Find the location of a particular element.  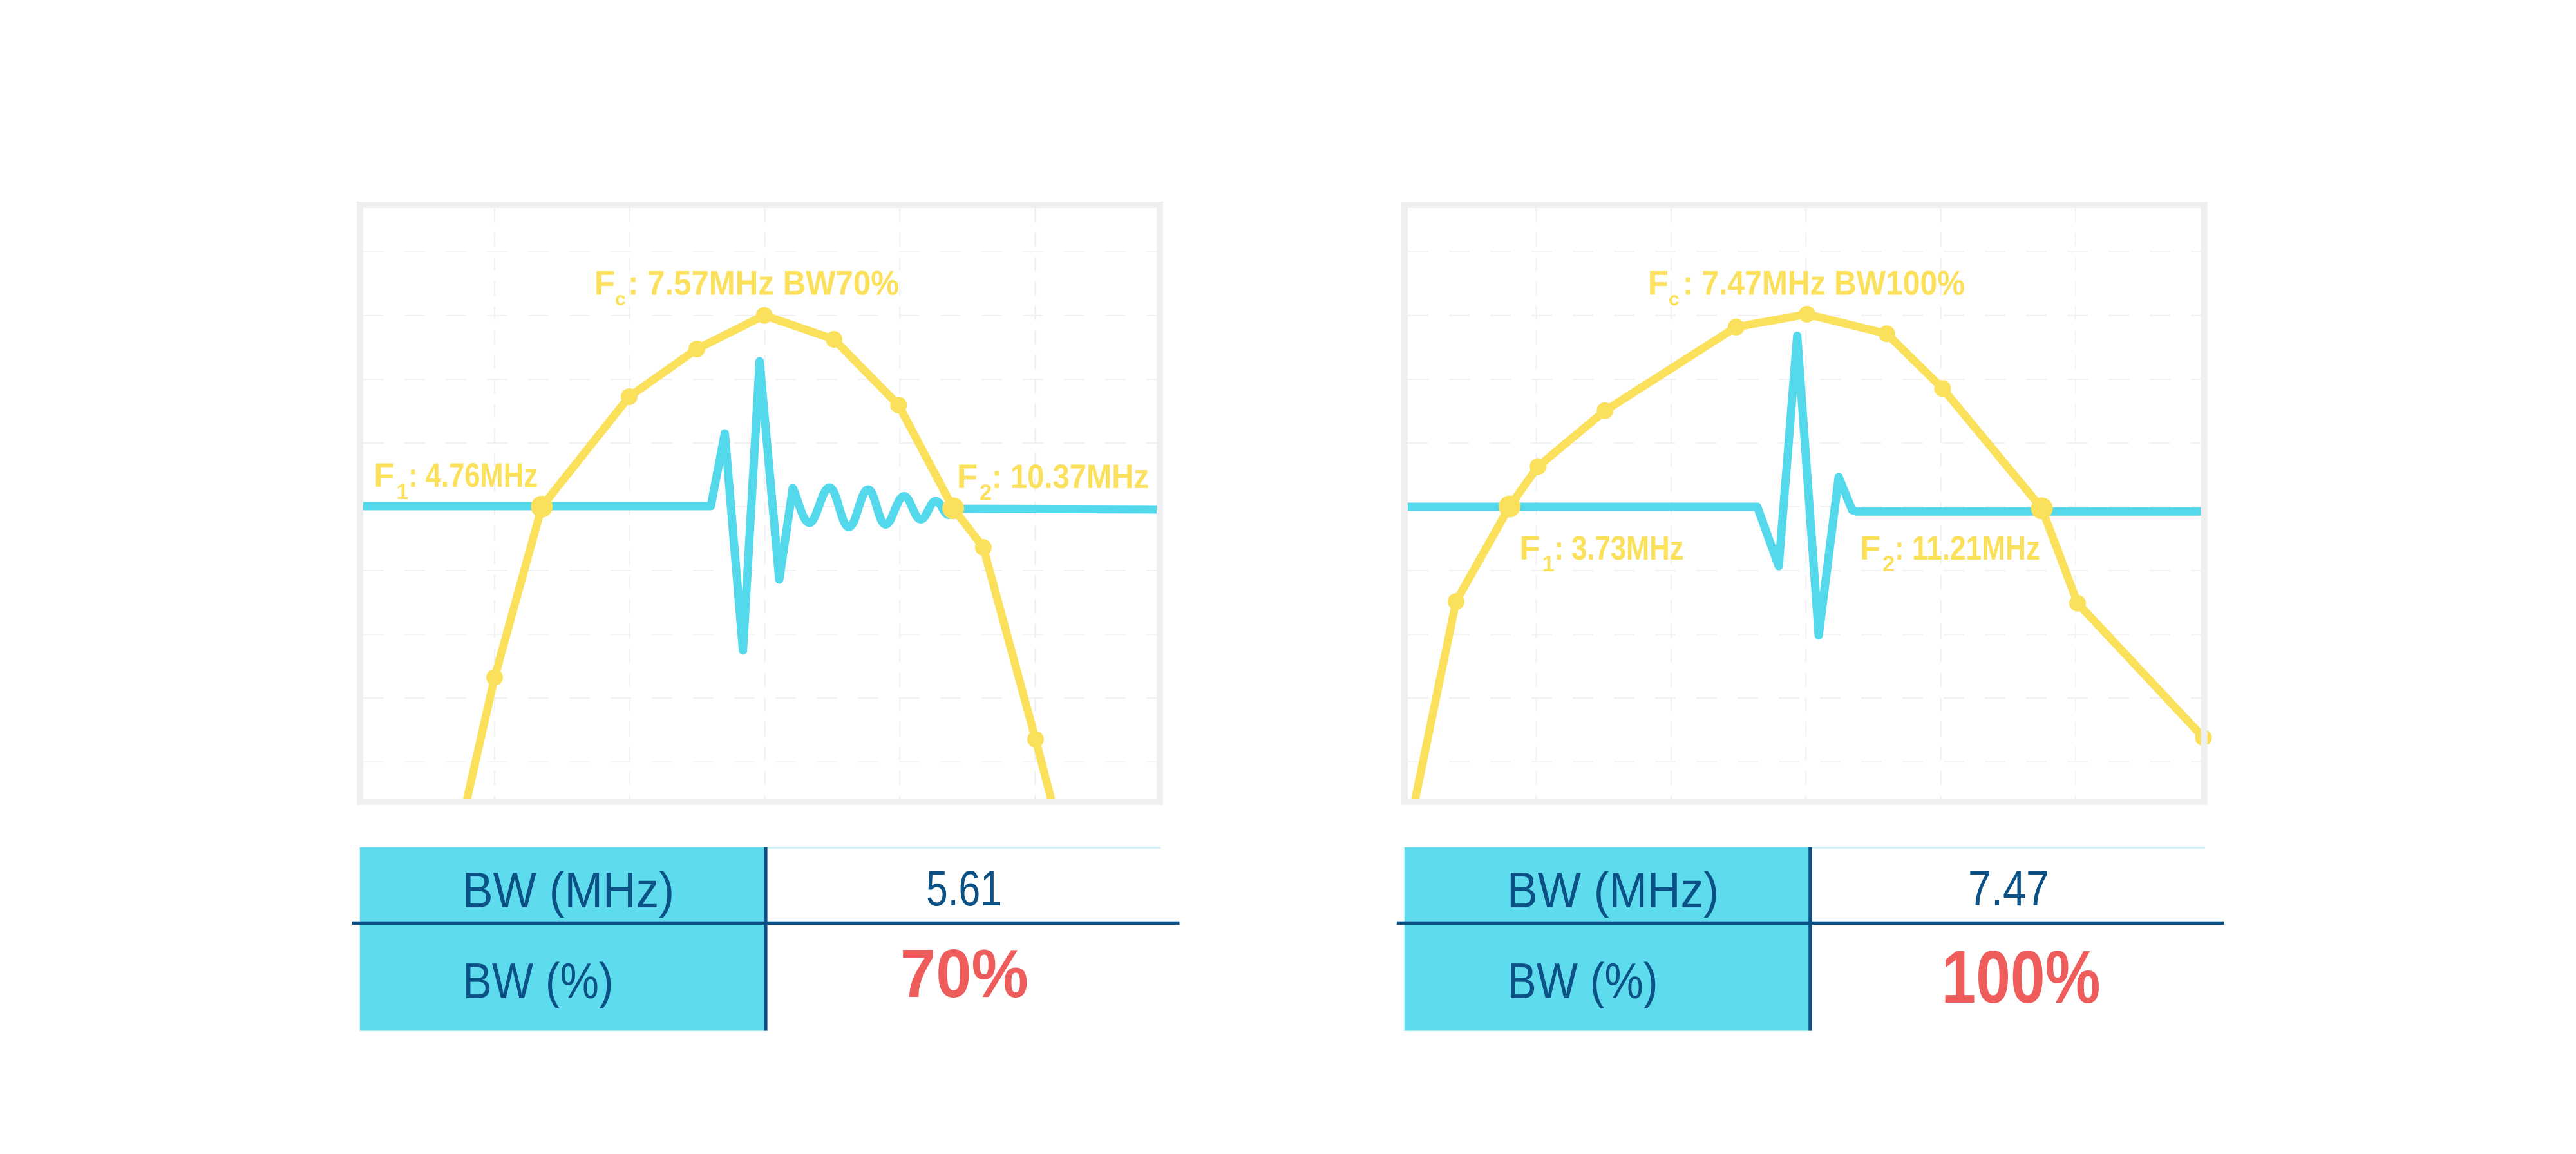

svg-text:: 7.57MHz BW70%: : 7.57MHz BW70% is located at coordinates (763, 284).